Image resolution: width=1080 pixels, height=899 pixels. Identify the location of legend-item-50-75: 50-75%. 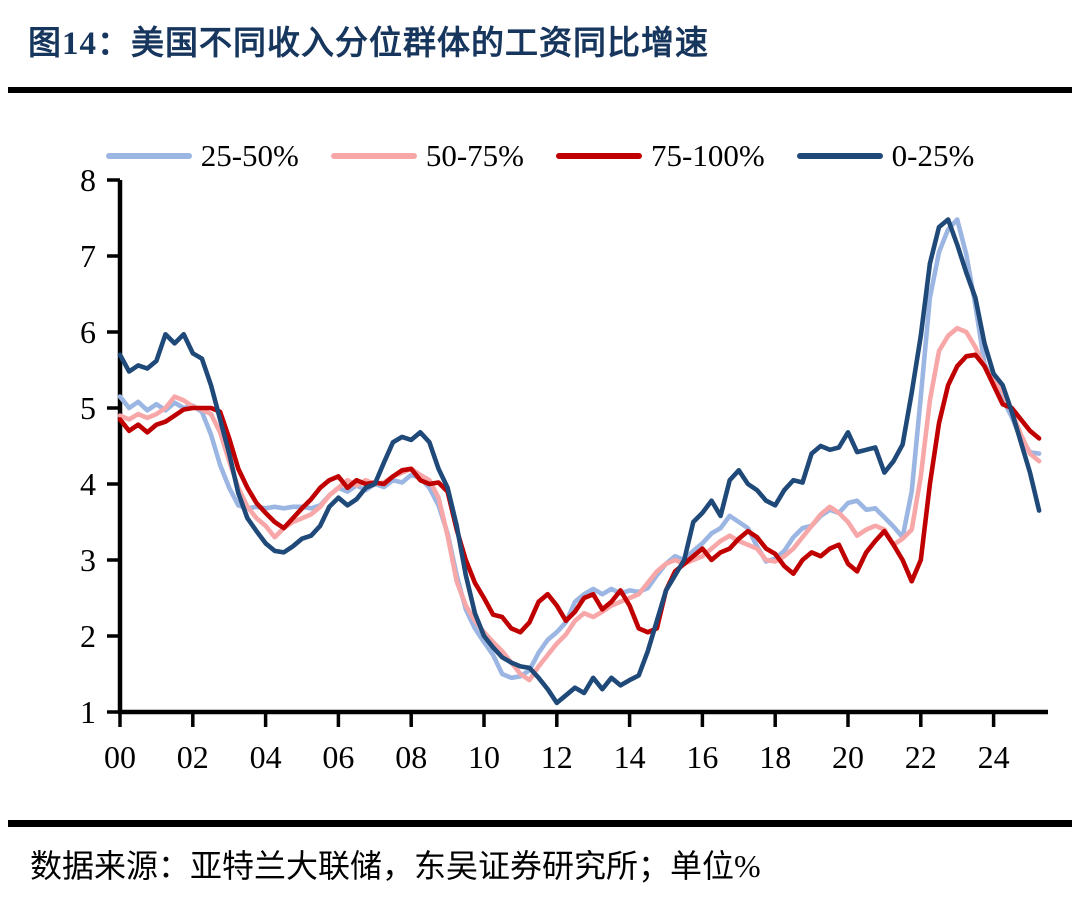
(427, 155).